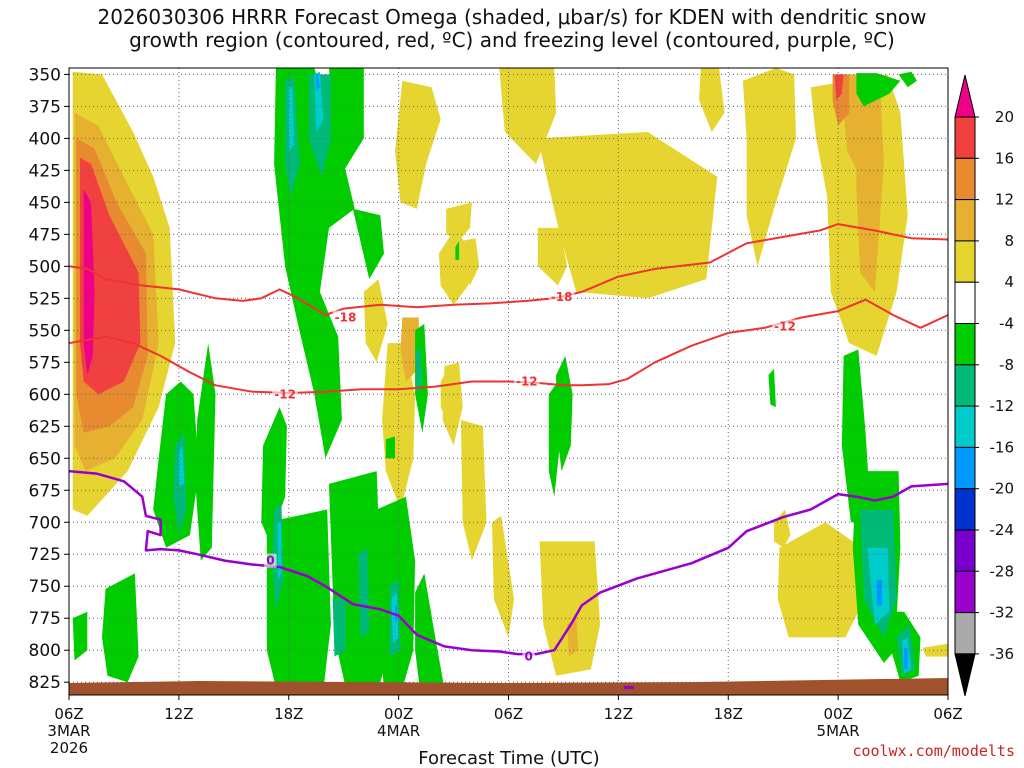 The image size is (1024, 768). I want to click on y-tick-label: 400, so click(45, 139).